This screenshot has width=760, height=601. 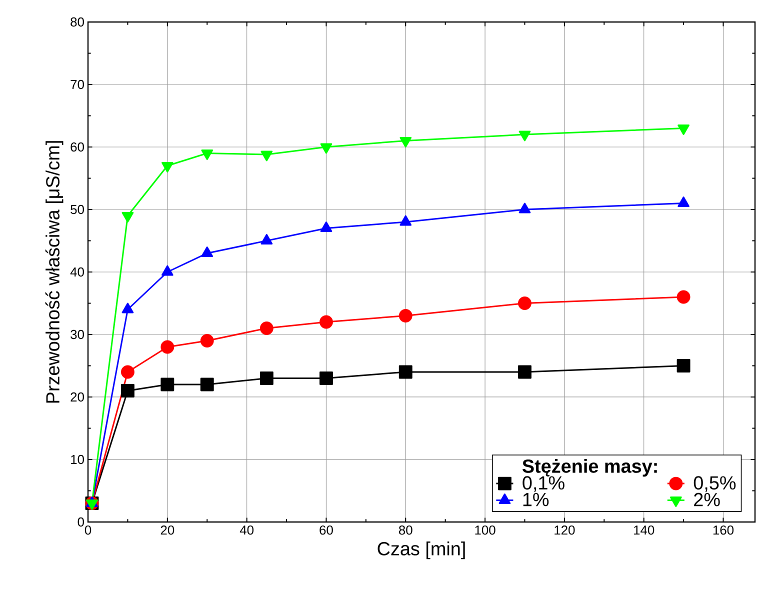 I want to click on legend-label: 0,5%, so click(x=715, y=484).